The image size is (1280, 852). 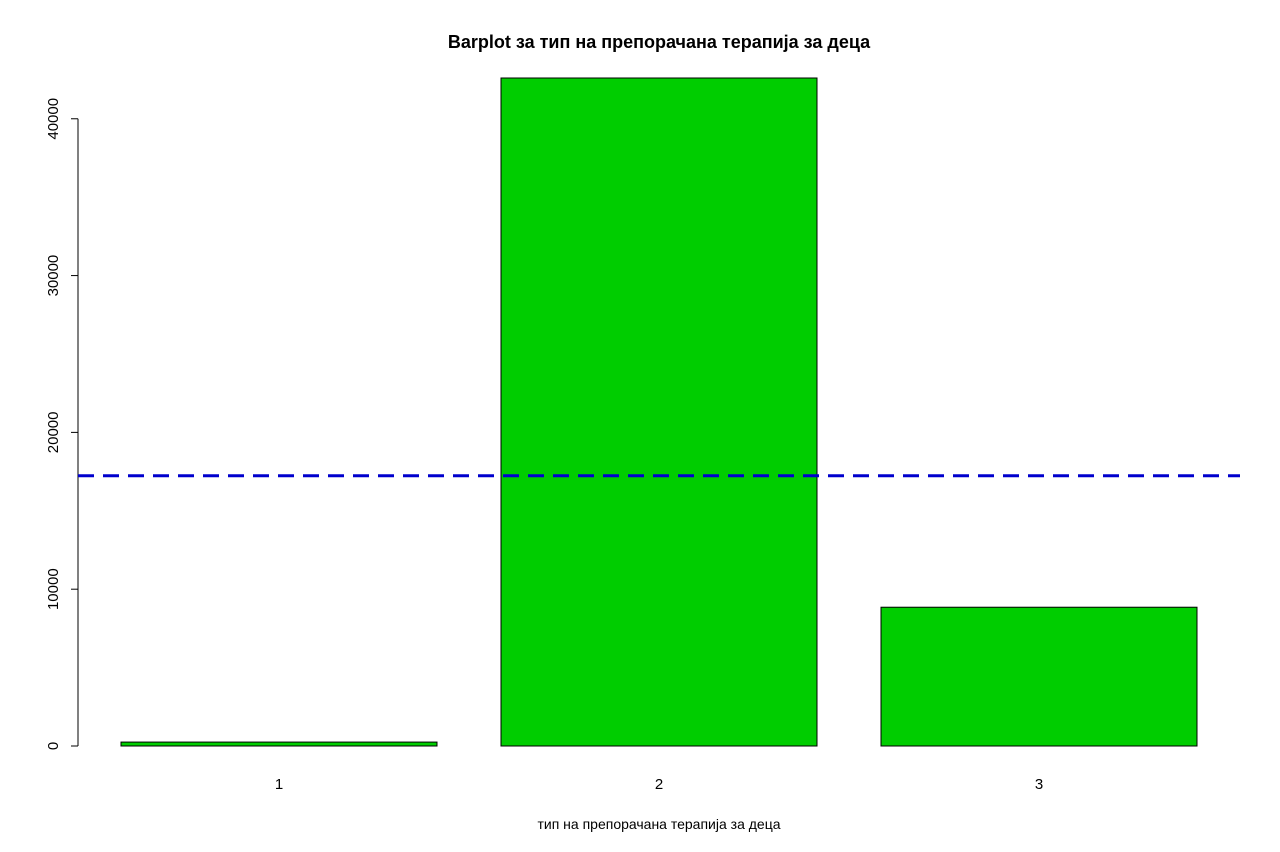 I want to click on y-tick-label: 0, so click(x=53, y=746).